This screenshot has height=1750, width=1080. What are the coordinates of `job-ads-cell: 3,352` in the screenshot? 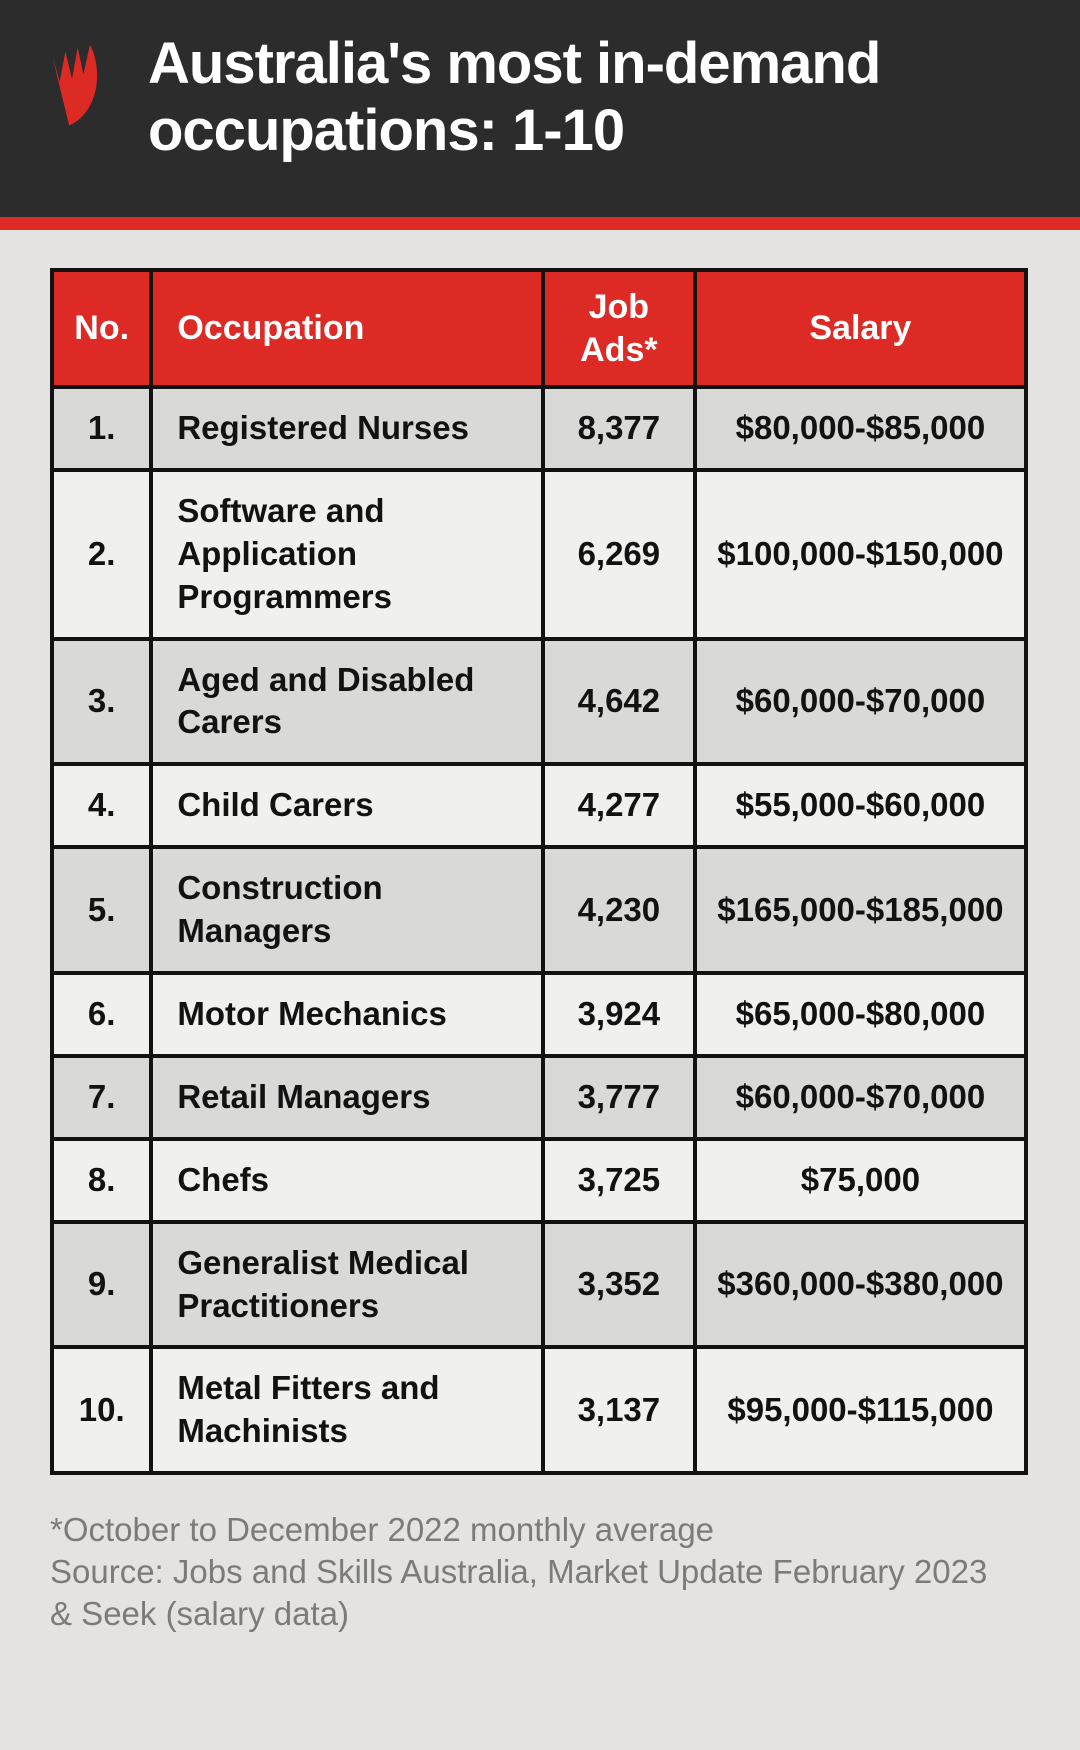 It's located at (618, 1284).